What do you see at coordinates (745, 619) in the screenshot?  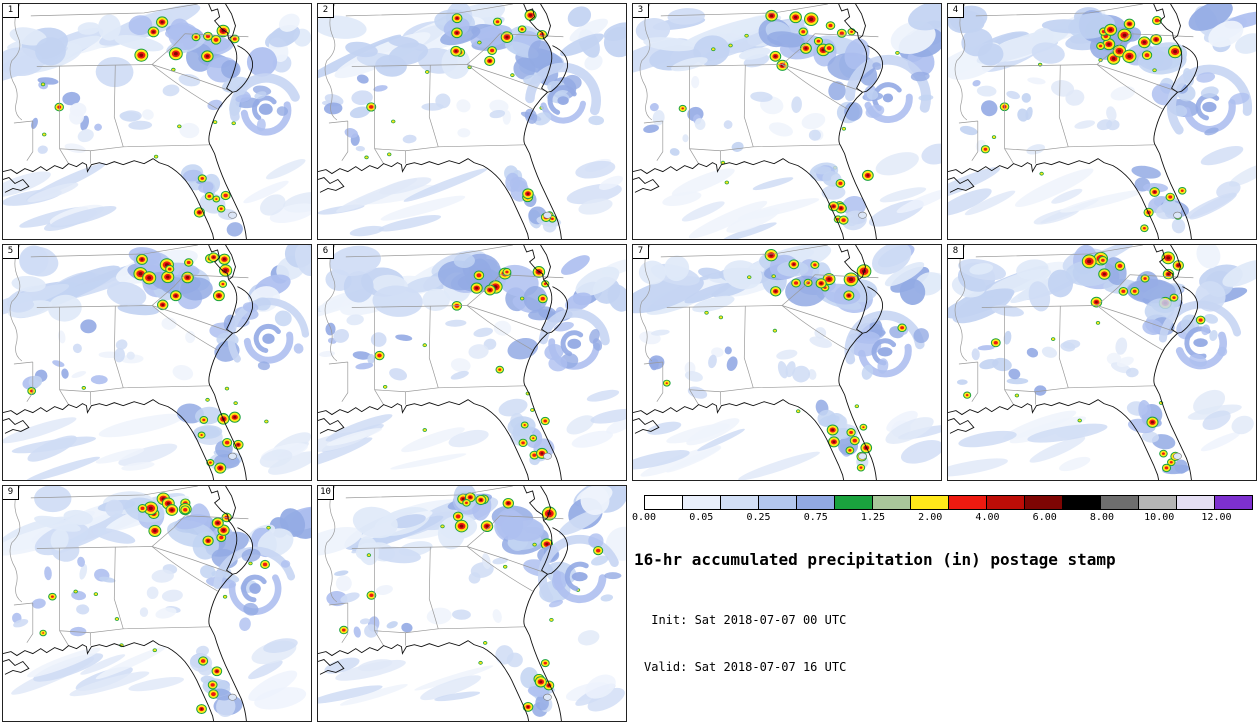 I see `init-time: Init: Sat 2018-07-07 00 UTC` at bounding box center [745, 619].